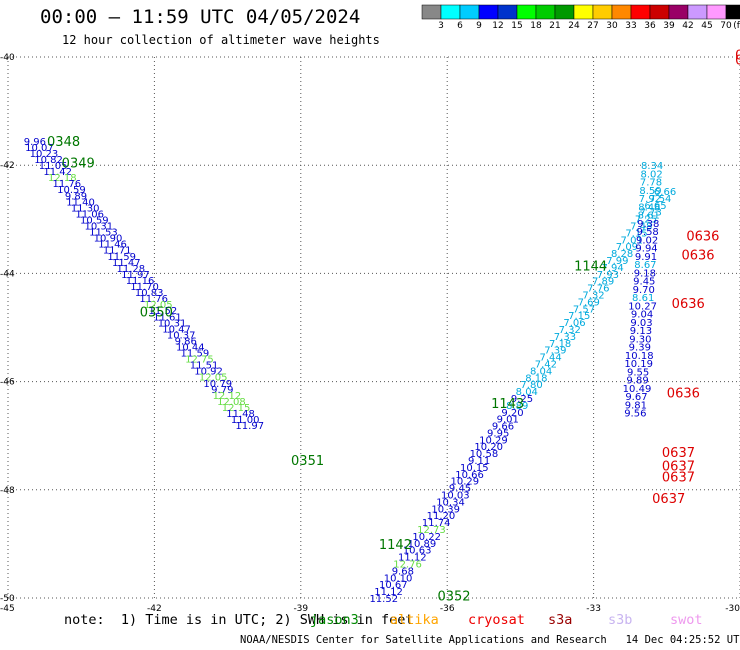  Describe the element at coordinates (627, 247) in the screenshot. I see `wave-height-value: 7.09` at that location.